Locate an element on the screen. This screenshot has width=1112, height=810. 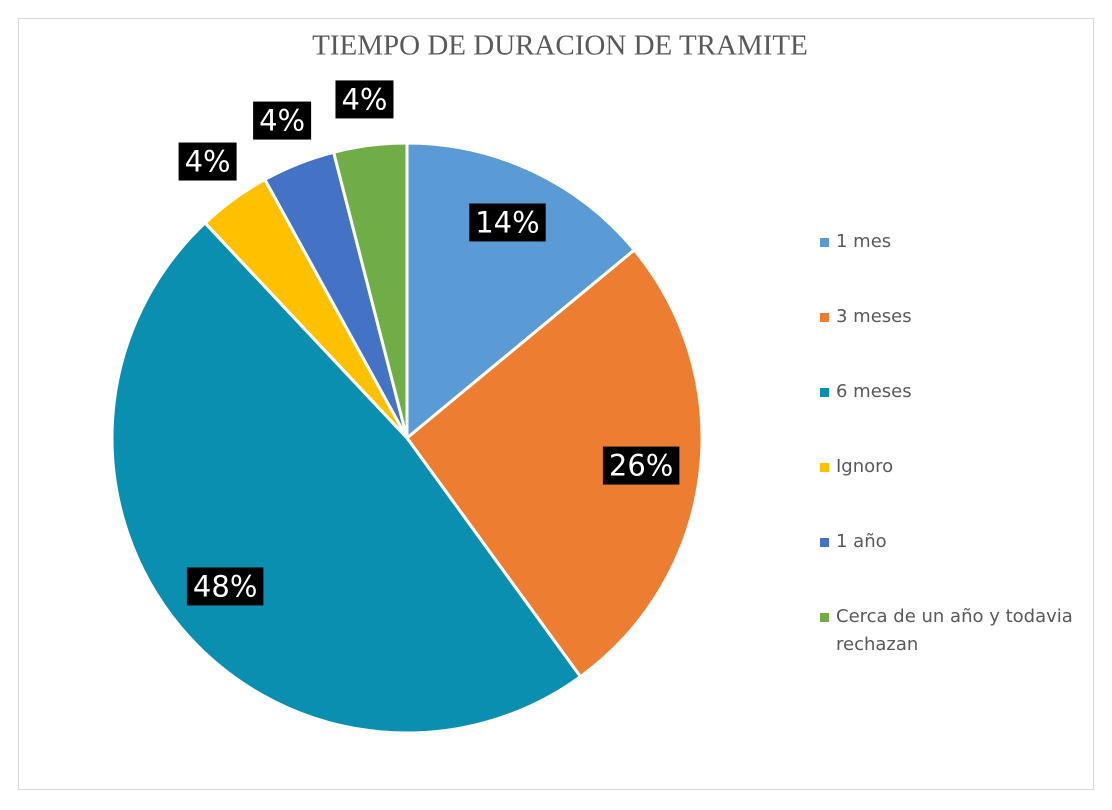
legend-item: Ignoro is located at coordinates (955, 490).